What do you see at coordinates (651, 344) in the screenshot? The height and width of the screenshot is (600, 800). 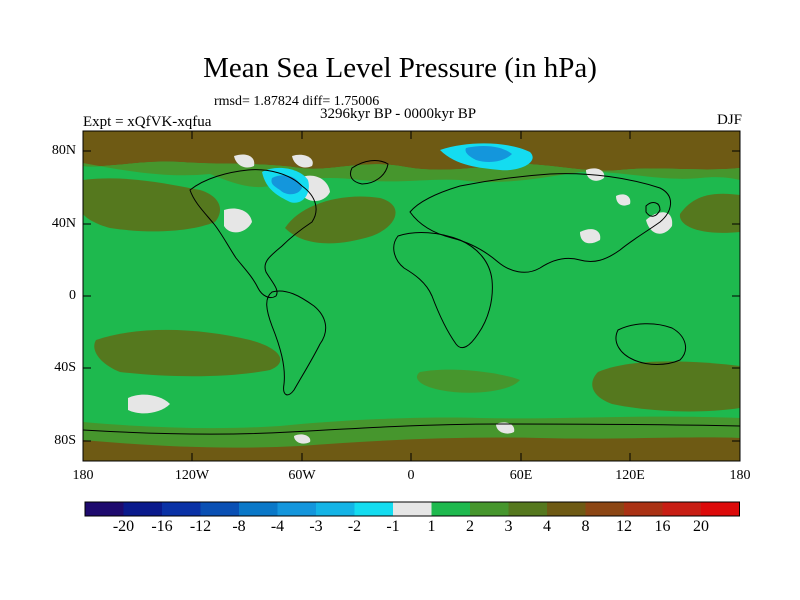 I see `australia` at bounding box center [651, 344].